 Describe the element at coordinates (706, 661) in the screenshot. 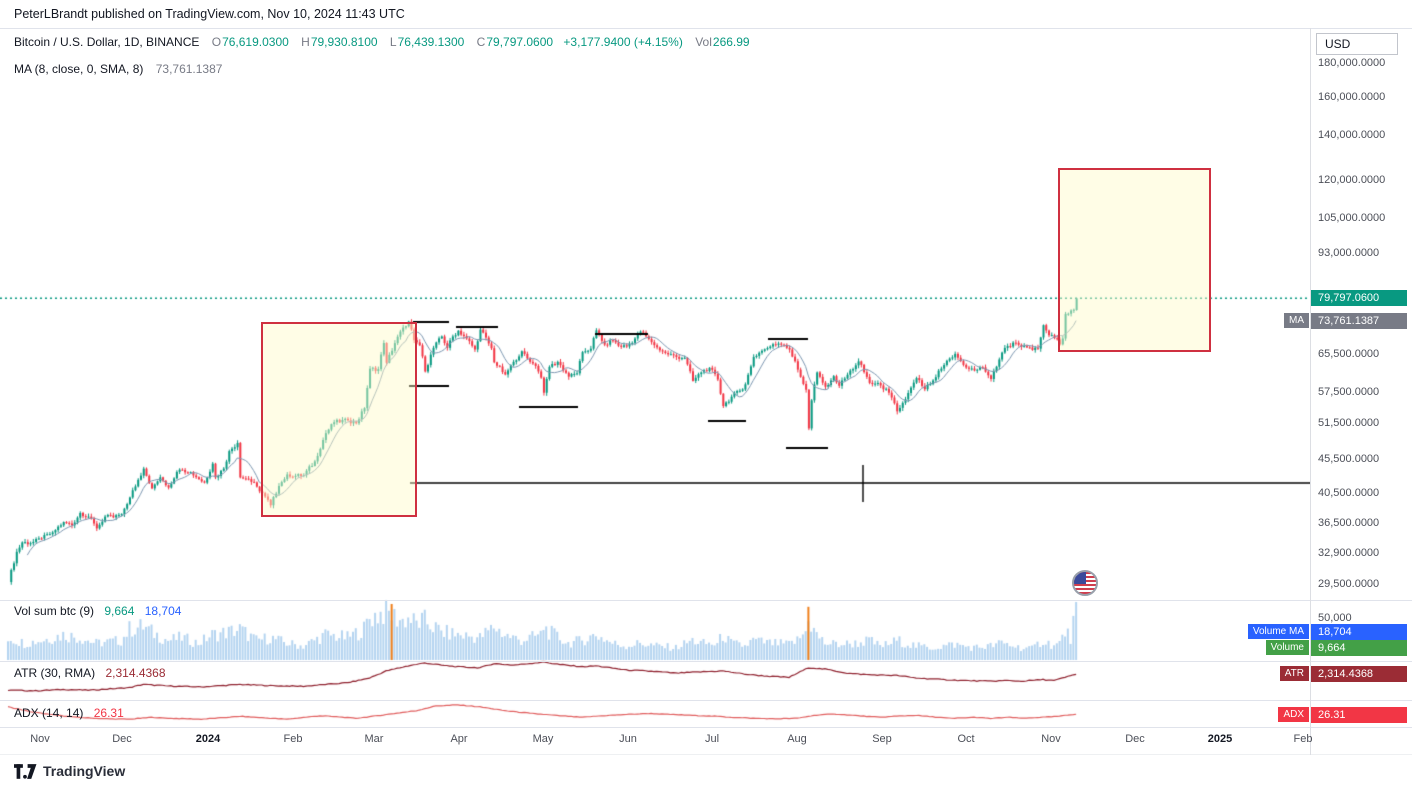

I see `pane-separator-atr` at that location.